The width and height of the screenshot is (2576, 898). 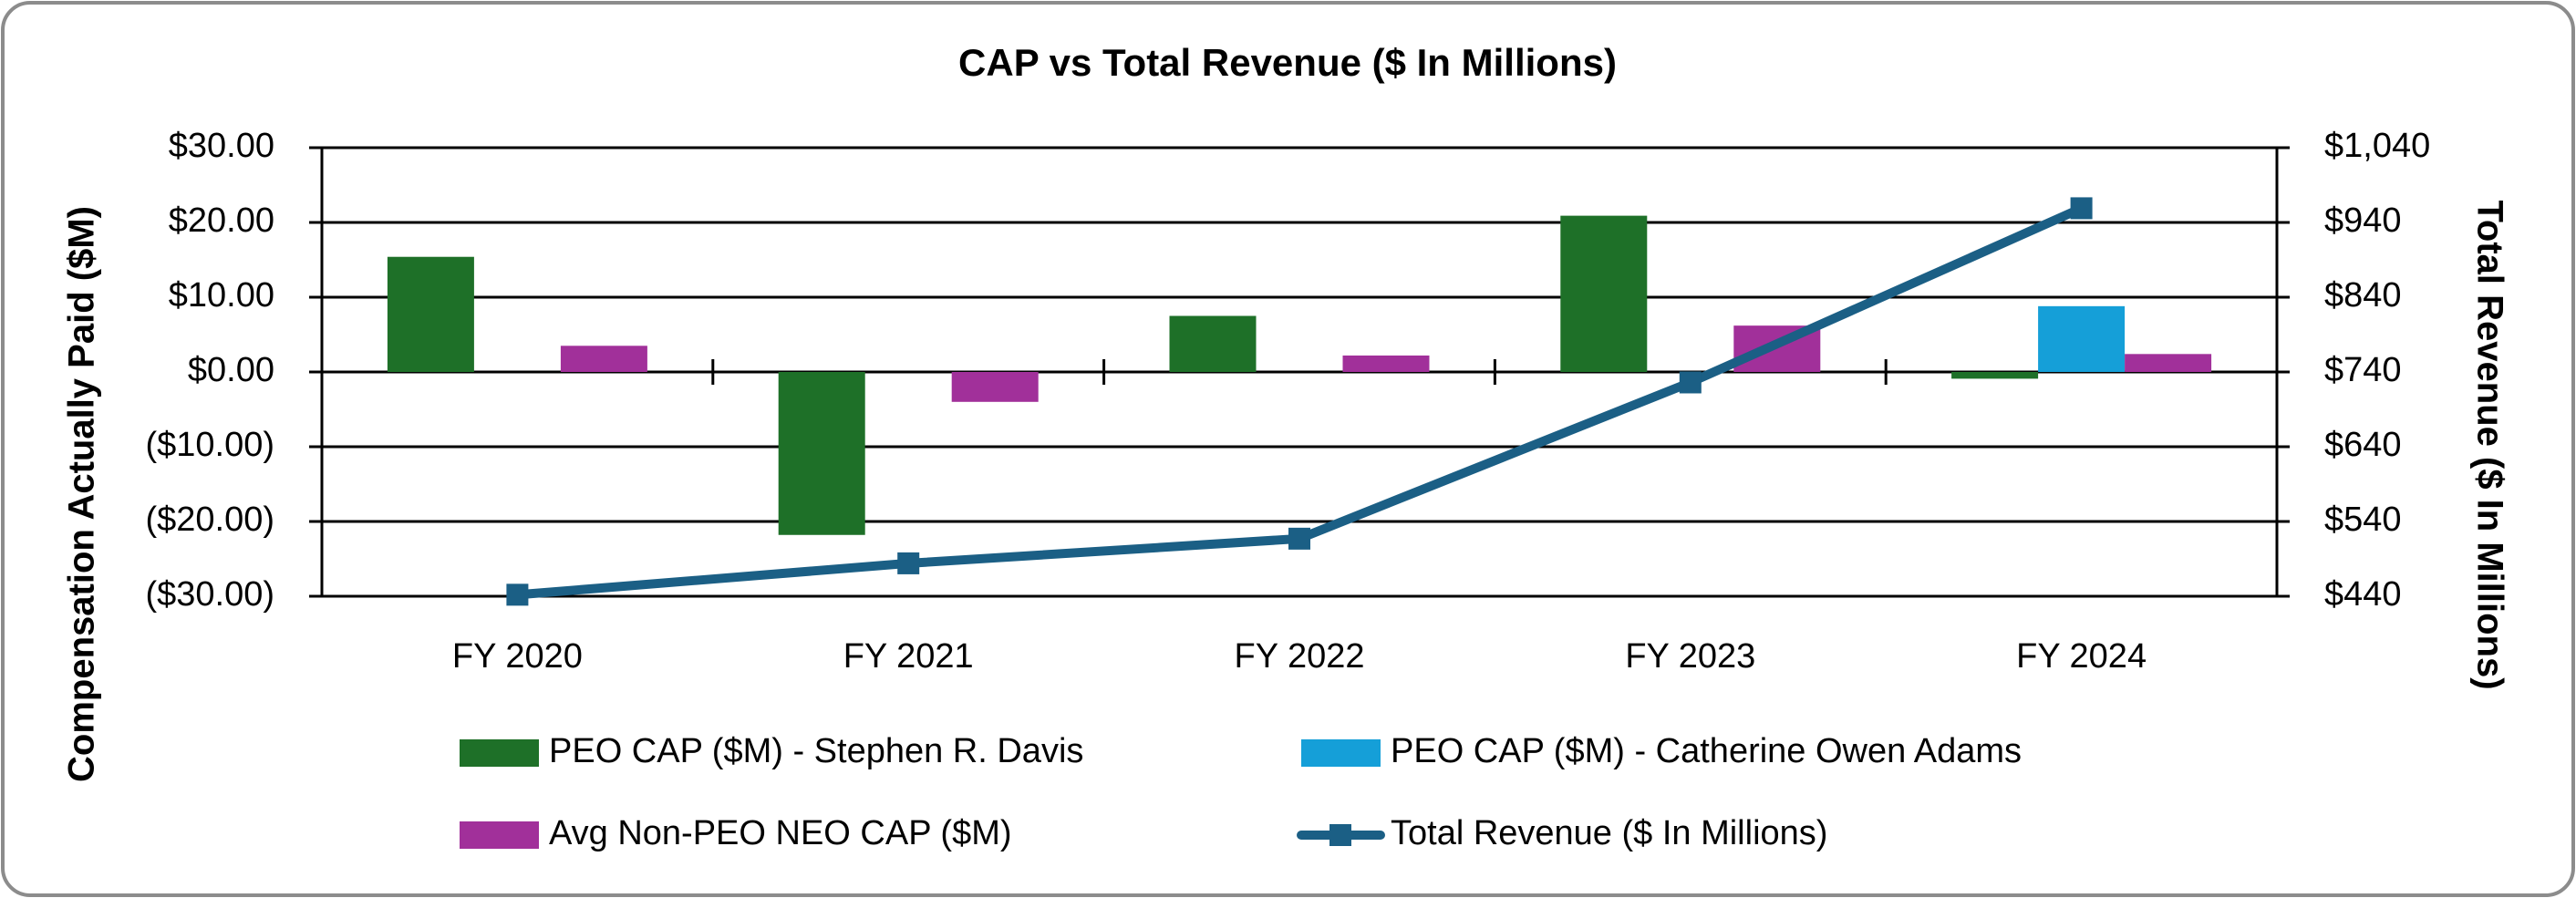 What do you see at coordinates (209, 520) in the screenshot?
I see `y-tick-label: ($20.00)` at bounding box center [209, 520].